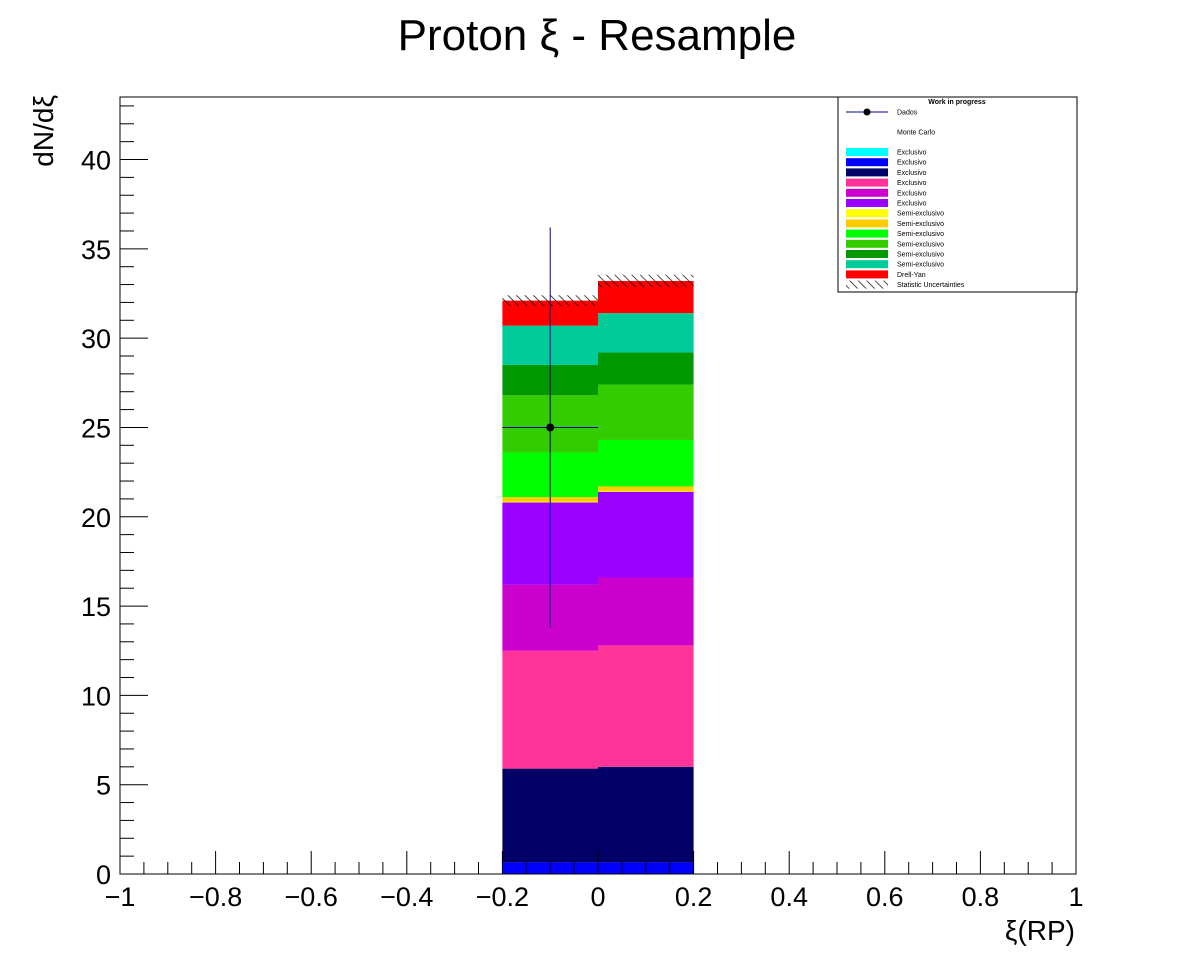 This screenshot has width=1196, height=972. I want to click on legend-label-uncertainty: Statistic Uncertainties, so click(931, 285).